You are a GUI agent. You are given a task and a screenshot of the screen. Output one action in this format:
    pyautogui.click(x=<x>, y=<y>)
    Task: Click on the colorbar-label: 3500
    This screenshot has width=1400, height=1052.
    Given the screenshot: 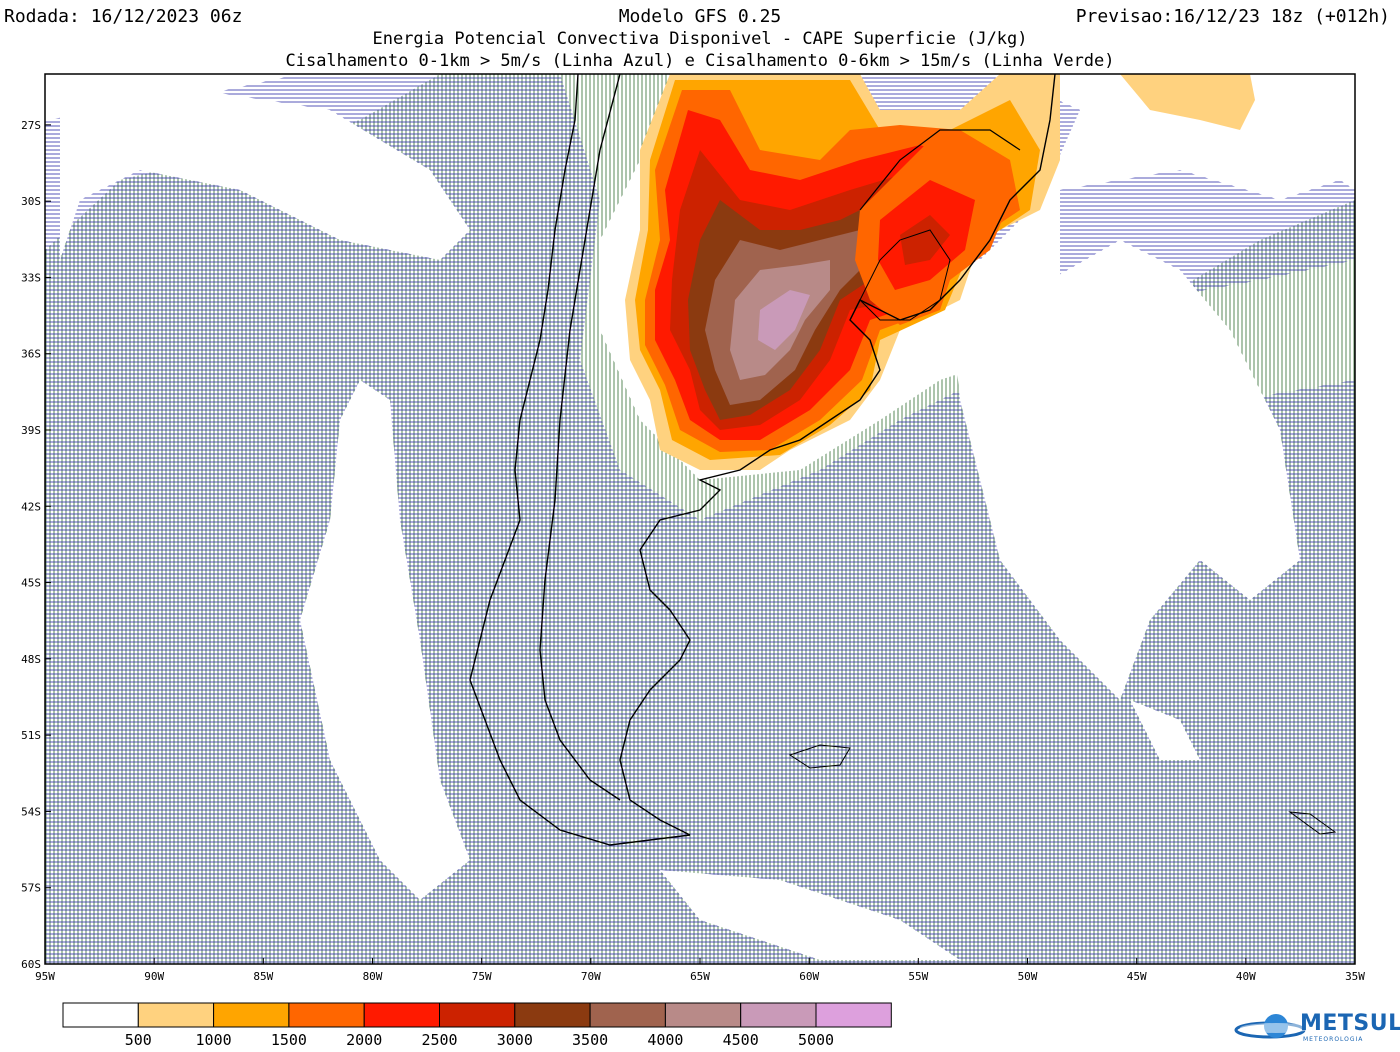 What is the action you would take?
    pyautogui.click(x=590, y=1040)
    